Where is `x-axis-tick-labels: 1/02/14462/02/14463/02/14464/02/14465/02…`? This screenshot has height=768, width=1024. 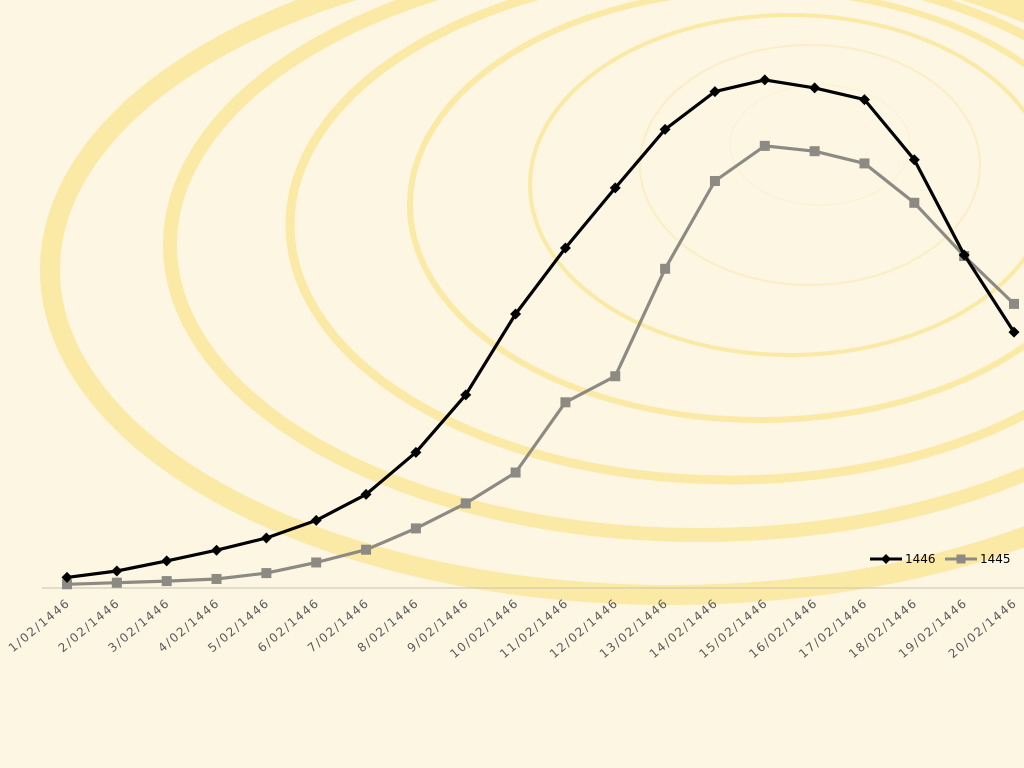 x-axis-tick-labels: 1/02/14462/02/14463/02/14464/02/14465/02… is located at coordinates (513, 628).